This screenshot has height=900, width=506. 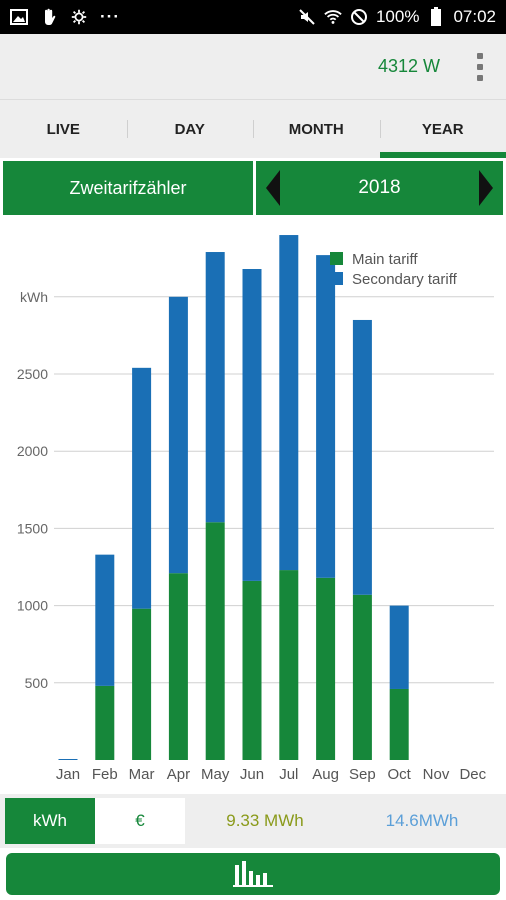 I want to click on legend-swatch-main, so click(x=336, y=258).